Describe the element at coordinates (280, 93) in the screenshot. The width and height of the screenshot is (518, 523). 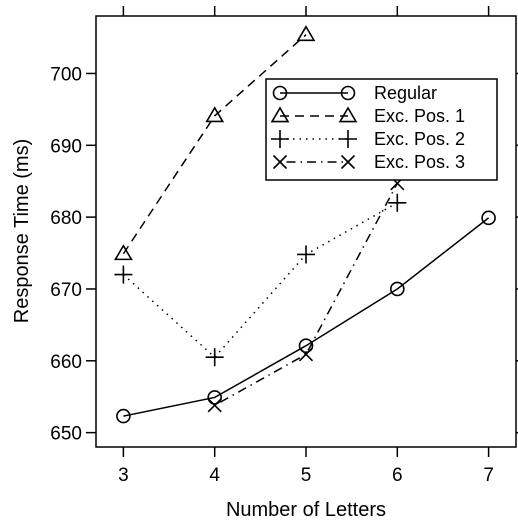
I see `legend-marker-1-start` at that location.